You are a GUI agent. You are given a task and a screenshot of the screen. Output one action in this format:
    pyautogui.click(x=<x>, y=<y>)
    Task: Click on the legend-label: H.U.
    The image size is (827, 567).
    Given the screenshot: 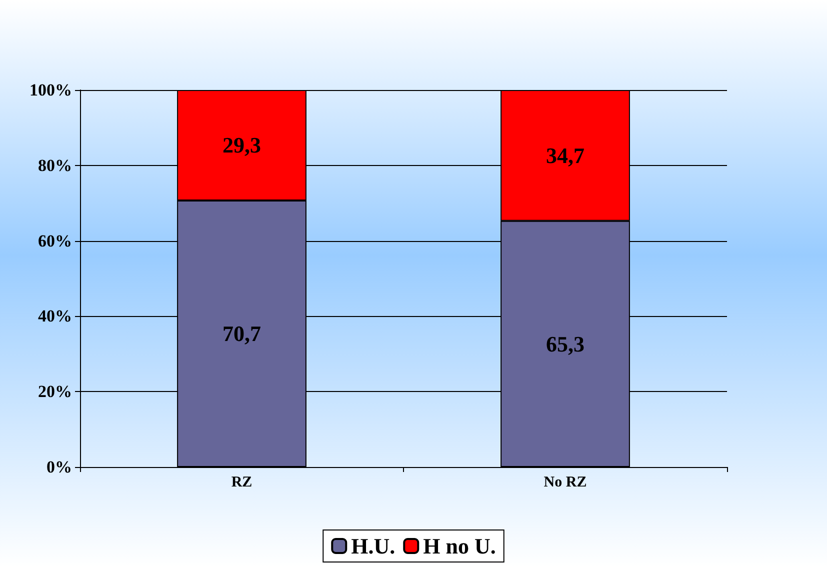 What is the action you would take?
    pyautogui.click(x=373, y=546)
    